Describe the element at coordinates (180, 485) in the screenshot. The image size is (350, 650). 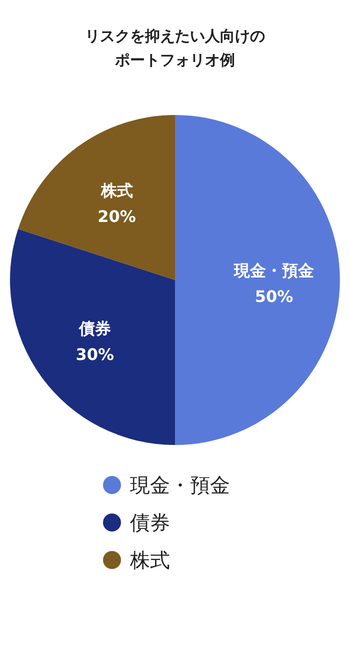
I see `legend-label: 現金・預金` at that location.